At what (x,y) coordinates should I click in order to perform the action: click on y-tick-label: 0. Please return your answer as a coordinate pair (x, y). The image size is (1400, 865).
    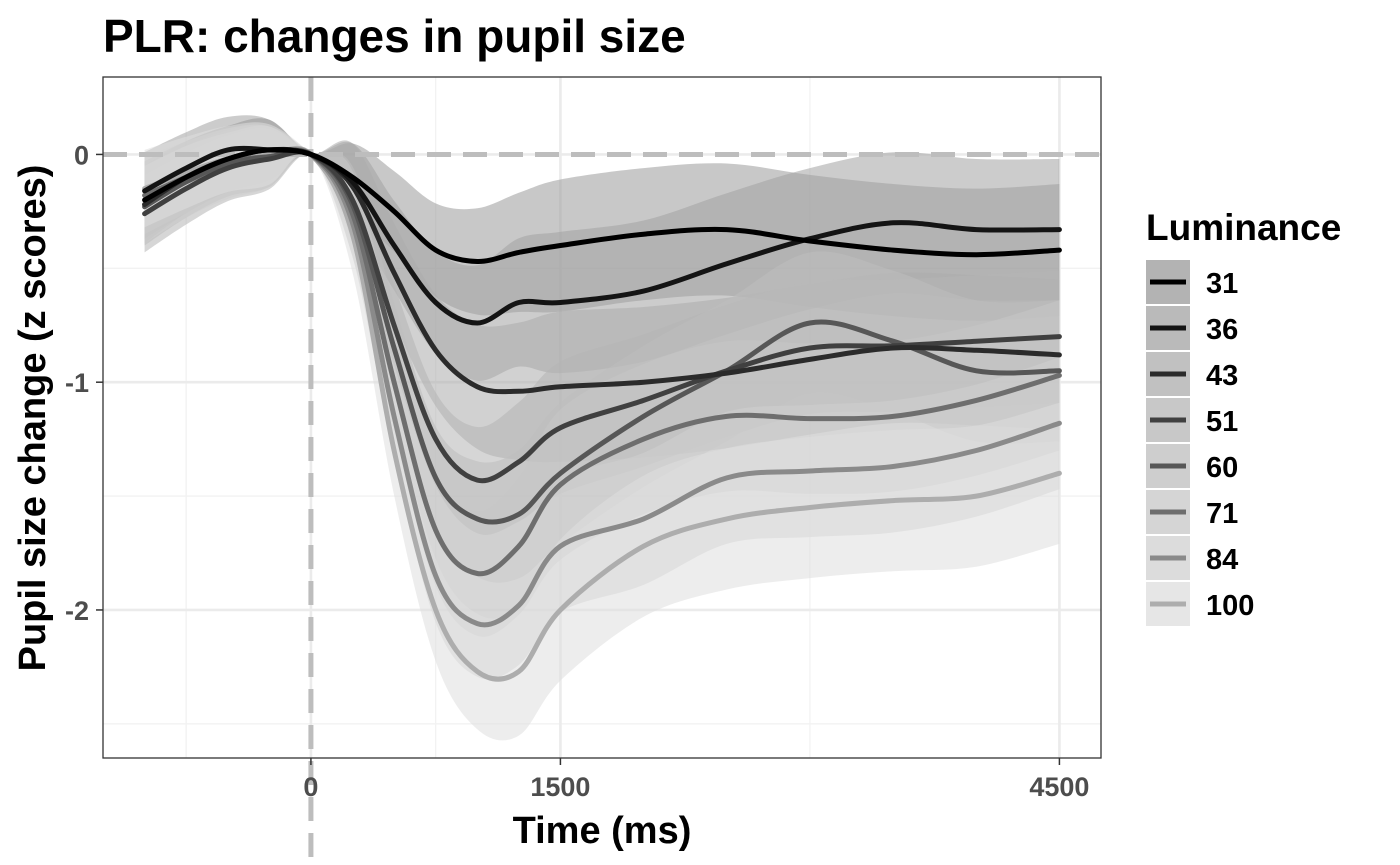
    Looking at the image, I should click on (81, 155).